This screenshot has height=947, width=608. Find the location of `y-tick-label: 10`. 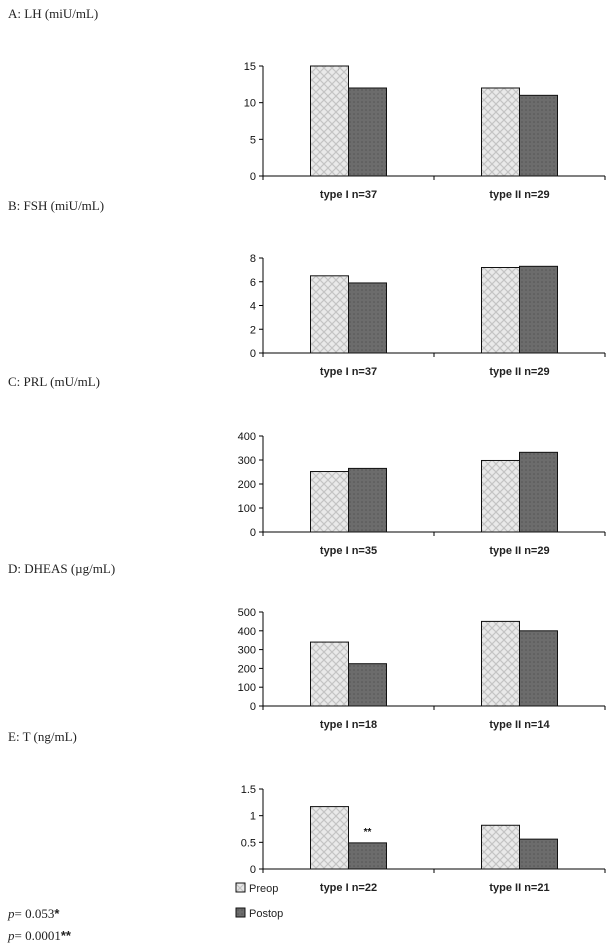

y-tick-label: 10 is located at coordinates (250, 104).